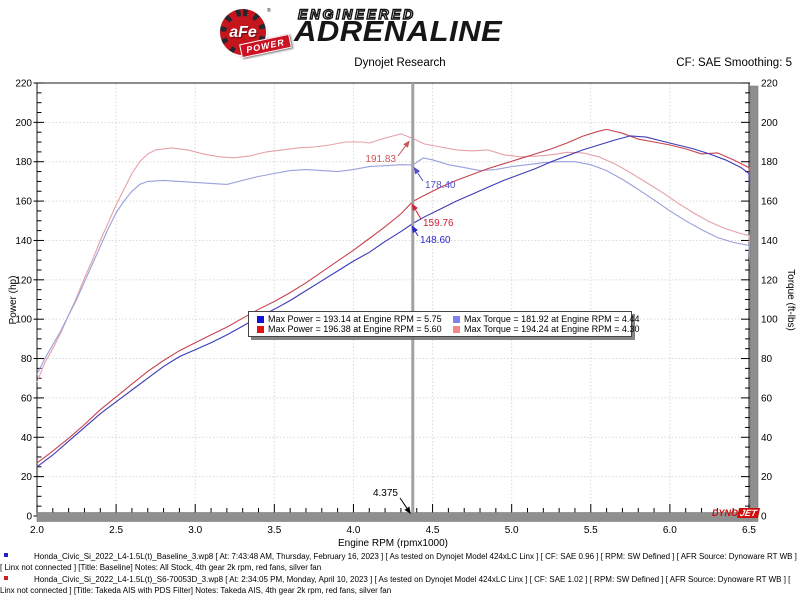 The height and width of the screenshot is (600, 800). What do you see at coordinates (440, 185) in the screenshot?
I see `callout-178.40: 178.40` at bounding box center [440, 185].